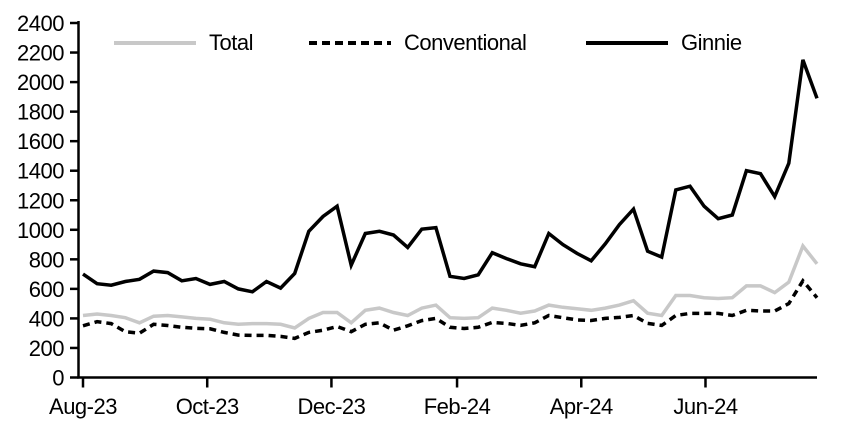  I want to click on svg-text: 2200, so click(40, 53).